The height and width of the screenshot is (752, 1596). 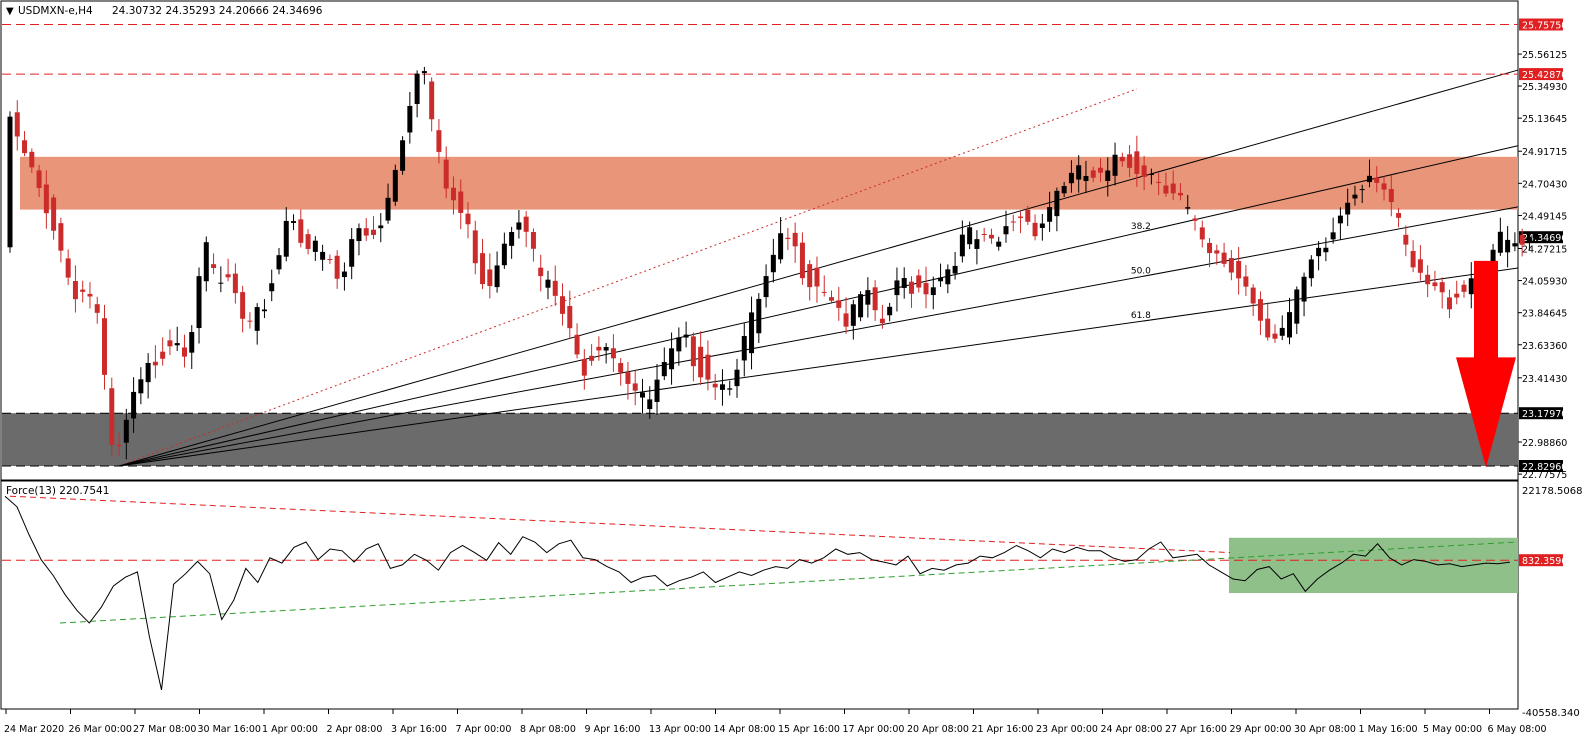 I want to click on x-tick-label: 20 Apr 08:00, so click(x=938, y=729).